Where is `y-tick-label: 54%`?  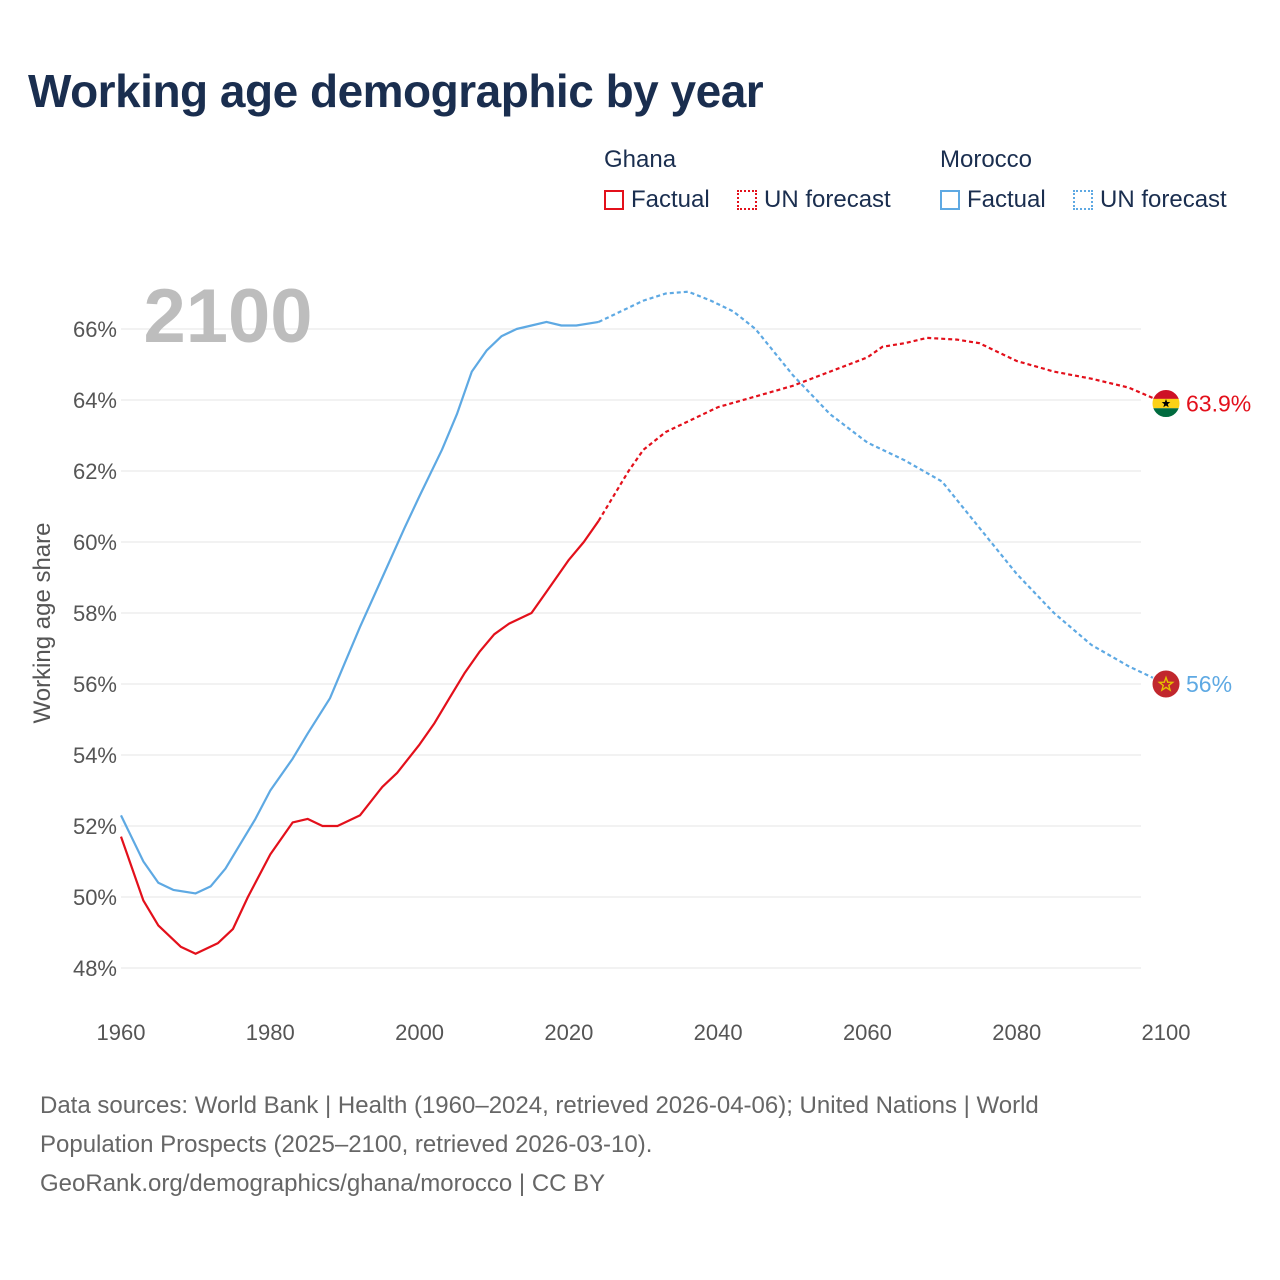
y-tick-label: 54% is located at coordinates (95, 755).